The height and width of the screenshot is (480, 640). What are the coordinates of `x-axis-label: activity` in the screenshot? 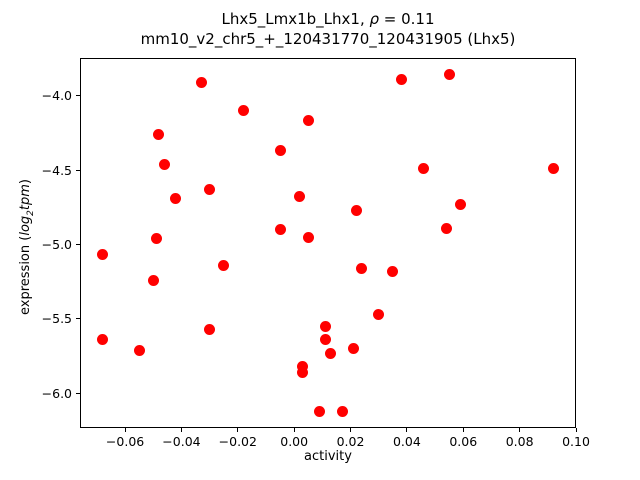 It's located at (328, 456).